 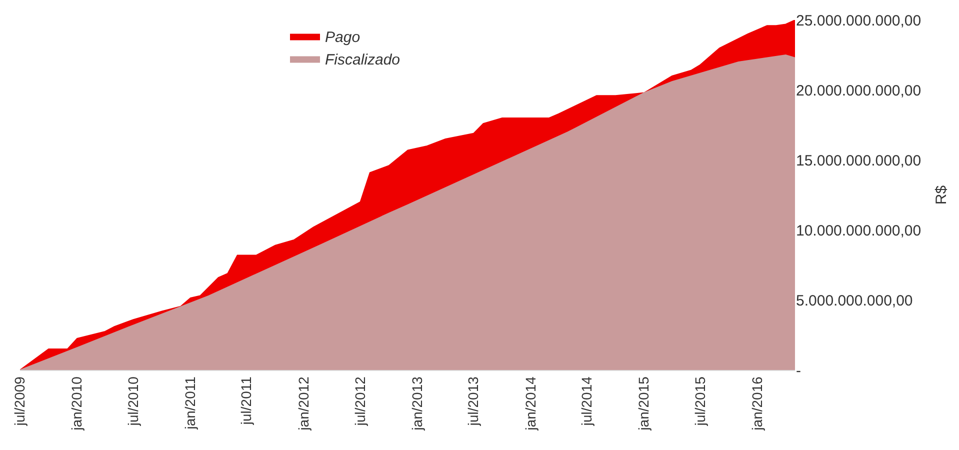 What do you see at coordinates (859, 21) in the screenshot?
I see `y-tick-label: 25.000.000.000,00` at bounding box center [859, 21].